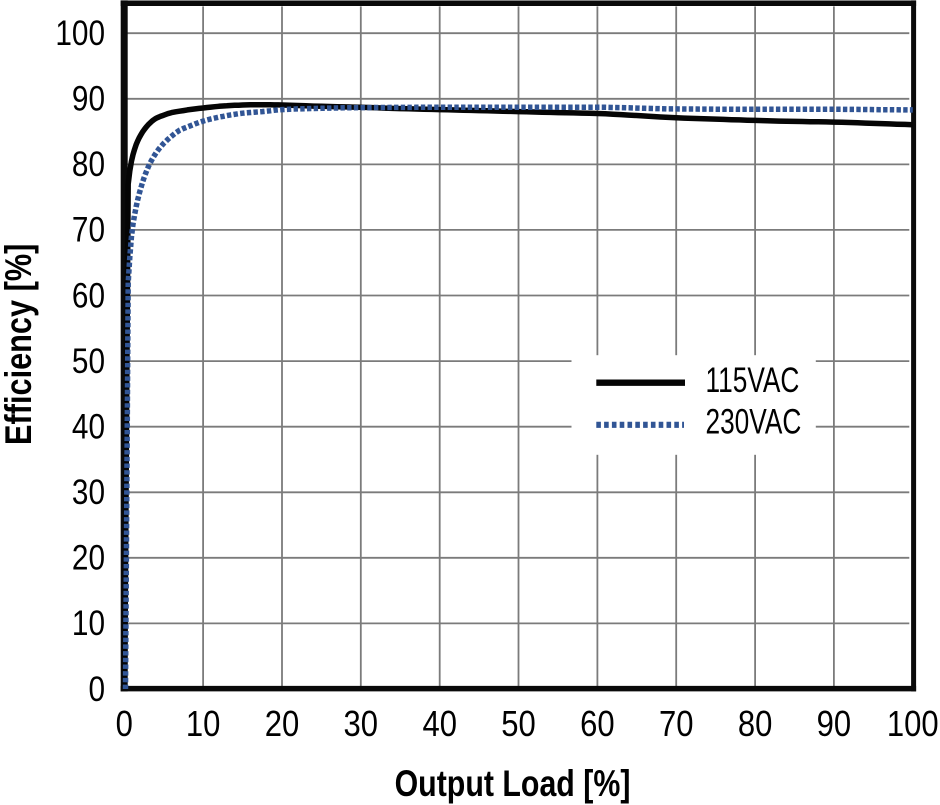 The height and width of the screenshot is (805, 940). Describe the element at coordinates (753, 381) in the screenshot. I see `svg-text: 115VAC` at that location.